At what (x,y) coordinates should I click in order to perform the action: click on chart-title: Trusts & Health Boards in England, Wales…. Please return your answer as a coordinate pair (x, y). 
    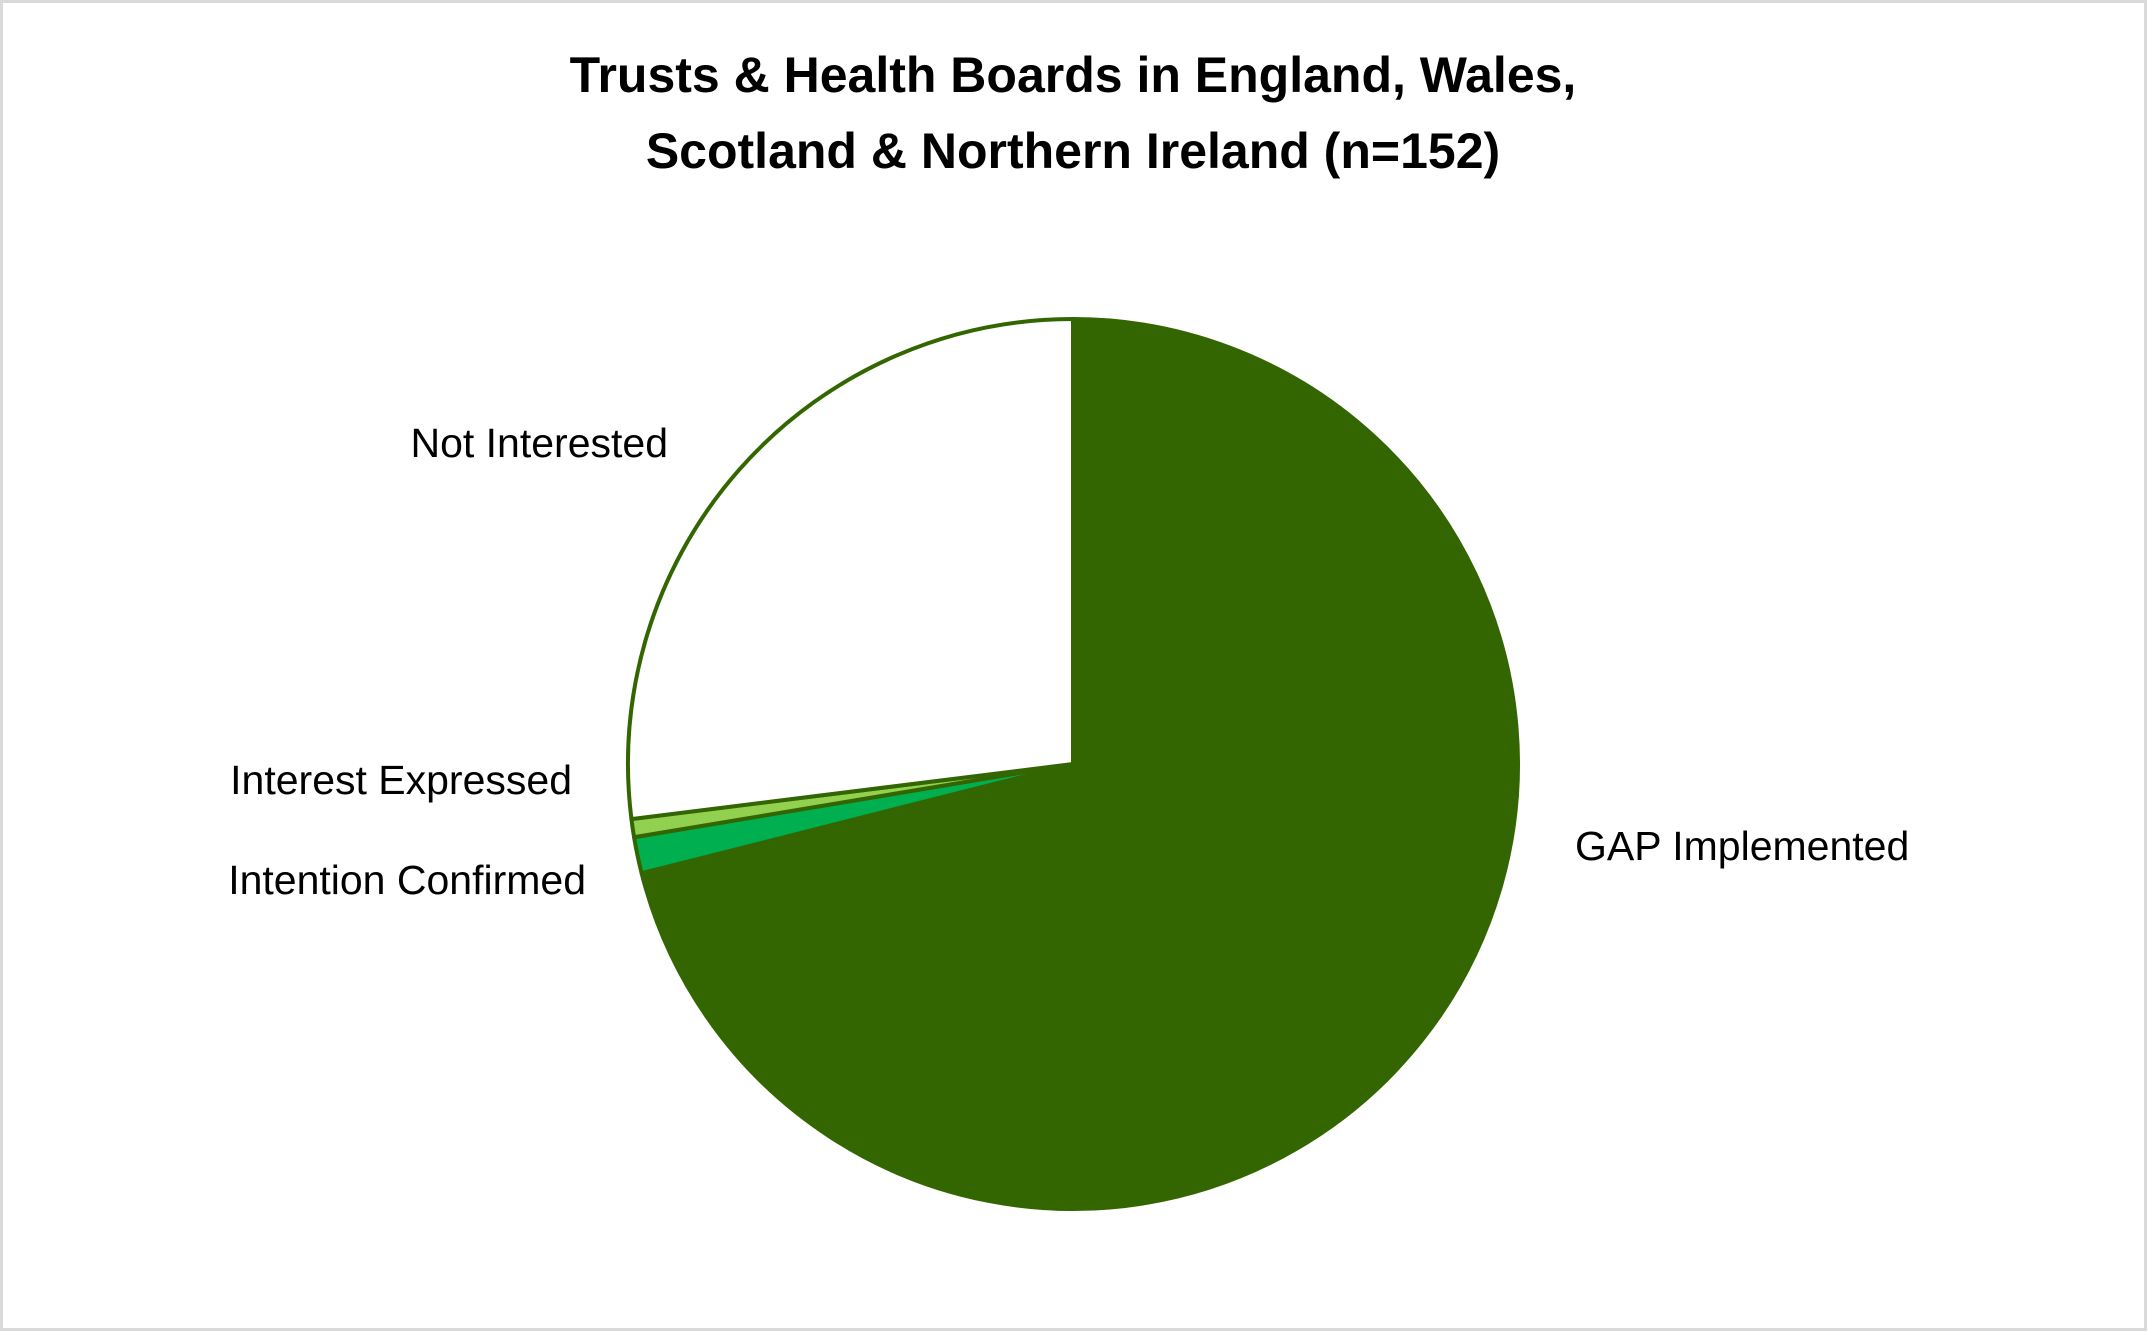
    Looking at the image, I should click on (1073, 75).